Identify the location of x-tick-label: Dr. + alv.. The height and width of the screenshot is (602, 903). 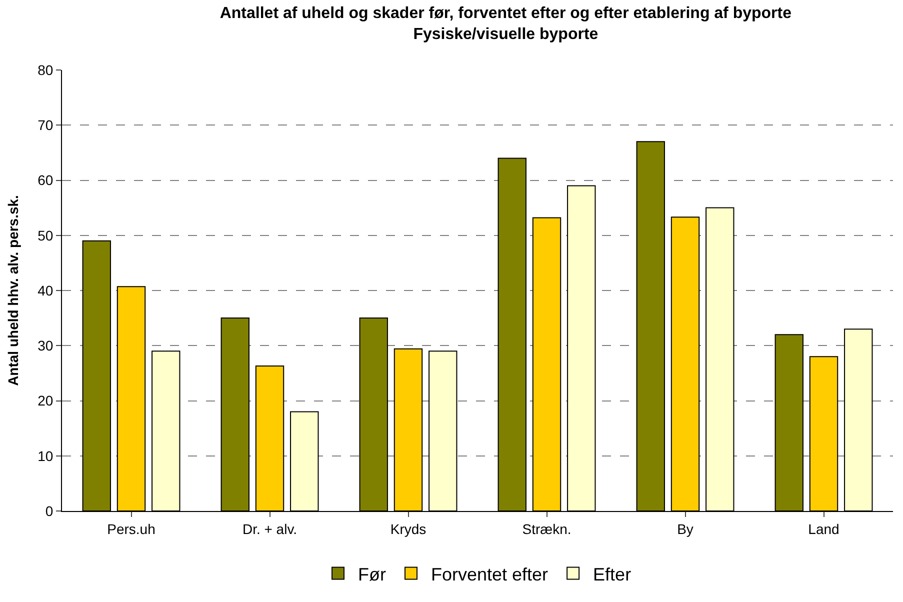
(270, 528).